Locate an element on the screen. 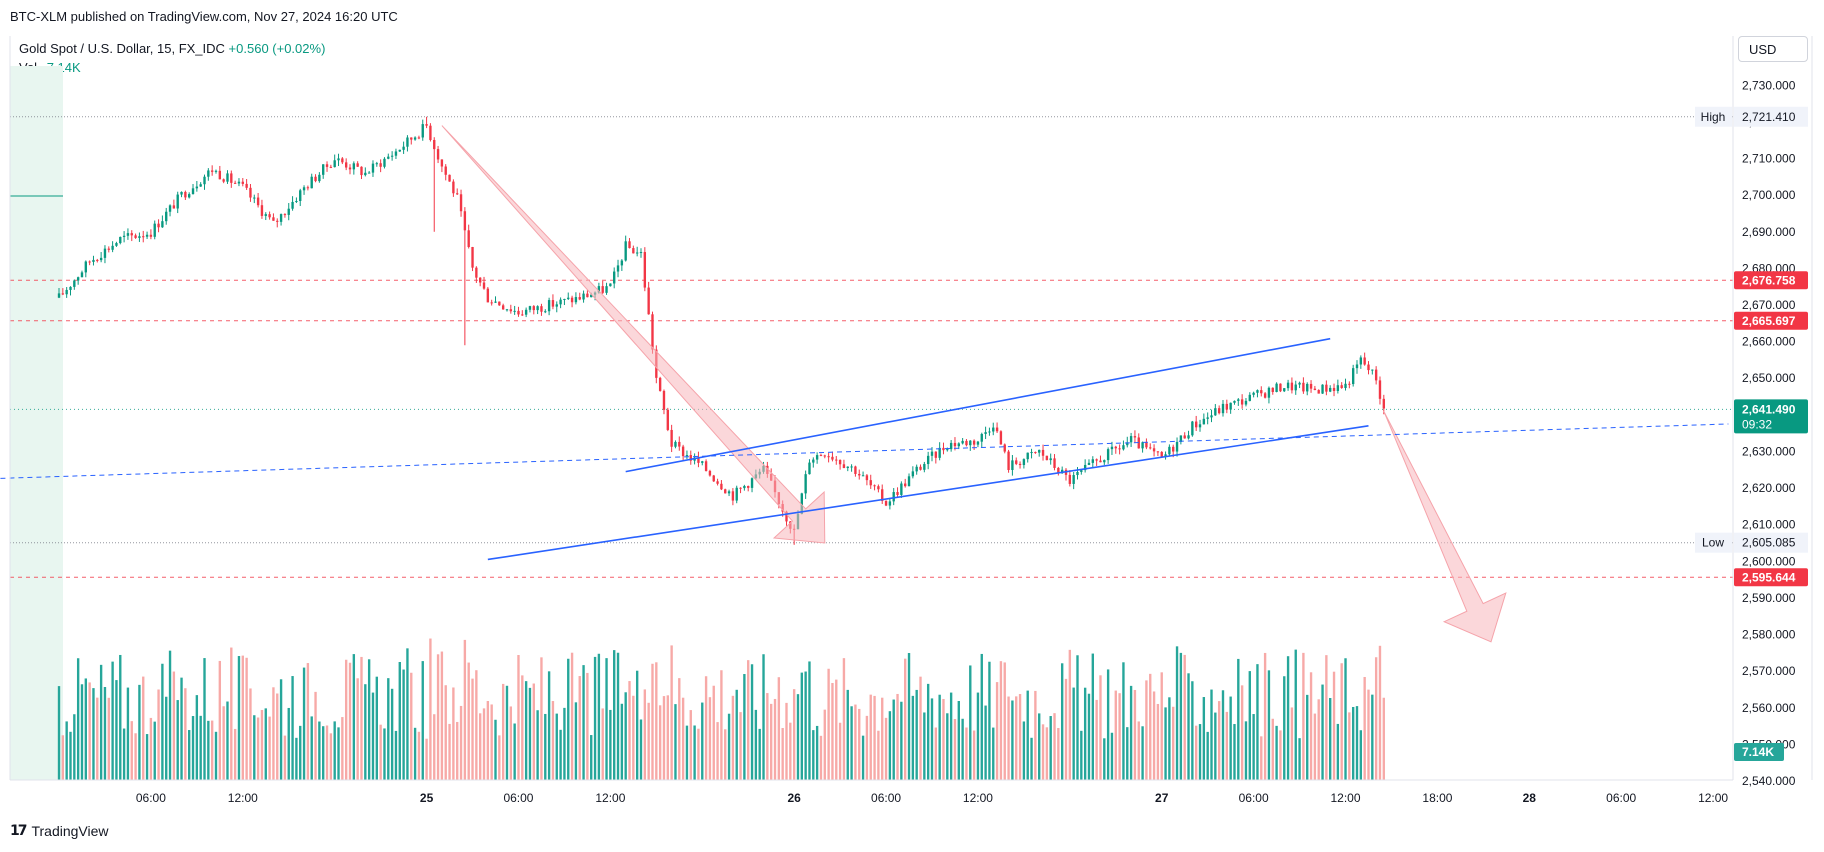 This screenshot has height=852, width=1824. price-tag-bg is located at coordinates (1713, 116).